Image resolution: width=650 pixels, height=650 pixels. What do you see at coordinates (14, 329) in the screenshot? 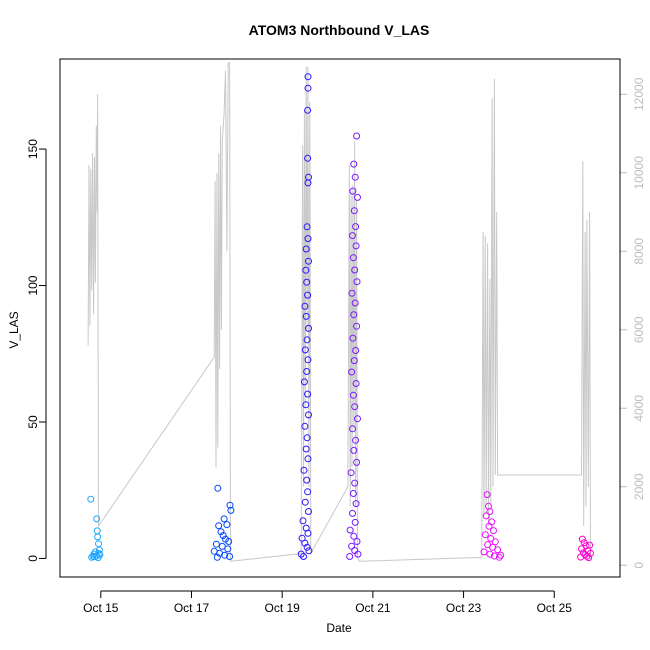
I see `y-axis-label: V_LAS` at bounding box center [14, 329].